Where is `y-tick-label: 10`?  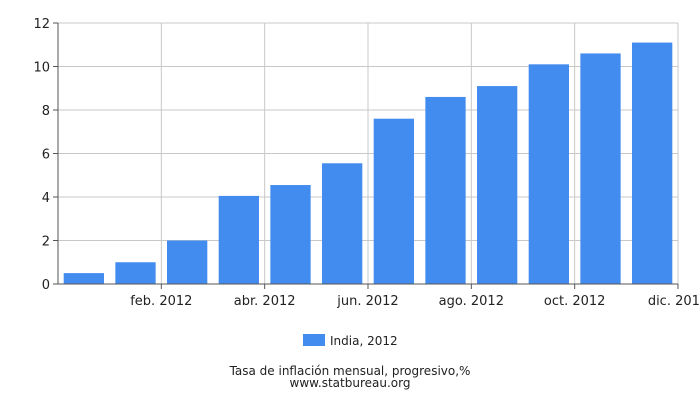 y-tick-label: 10 is located at coordinates (41, 68).